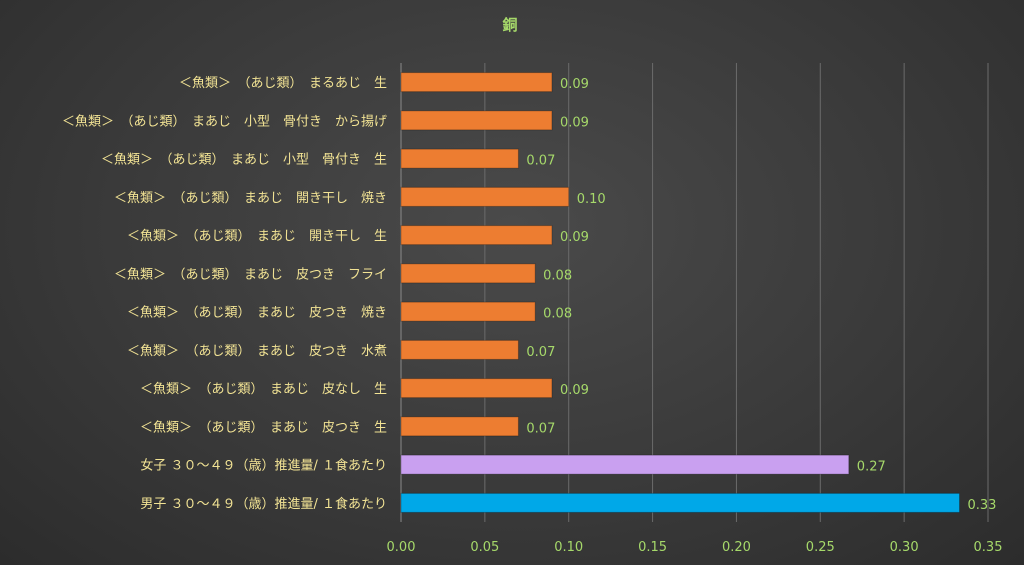  Describe the element at coordinates (244, 160) in the screenshot. I see `category-label: ＜魚類＞ （あじ類） まあじ 小型 骨付き 生` at that location.